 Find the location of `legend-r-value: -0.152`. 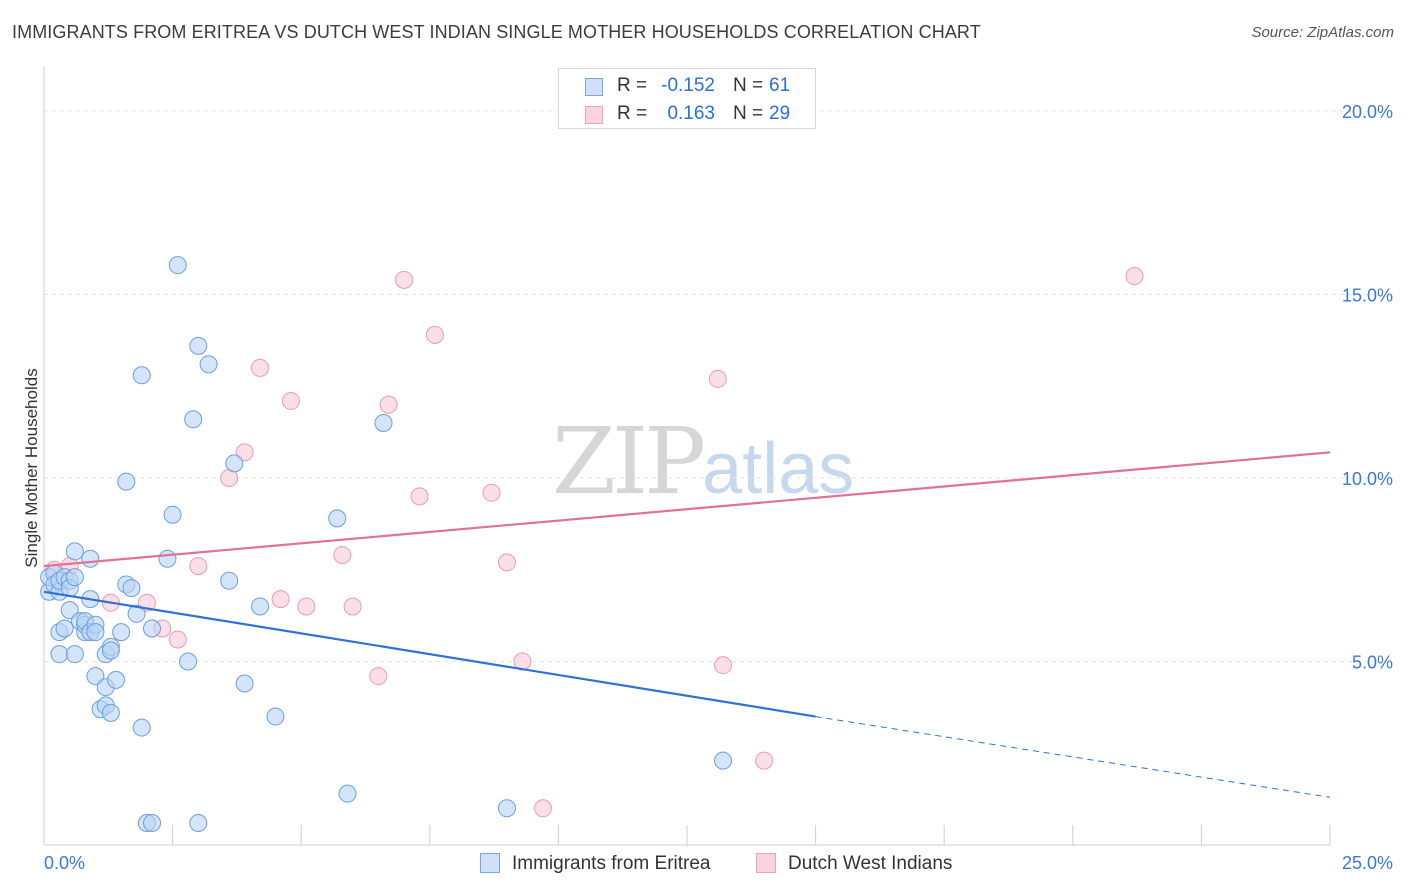

legend-r-value: -0.152 is located at coordinates (688, 85).